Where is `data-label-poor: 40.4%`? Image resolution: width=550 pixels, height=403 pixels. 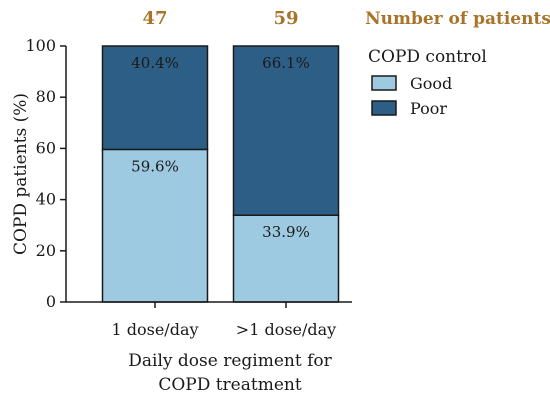 data-label-poor: 40.4% is located at coordinates (155, 63).